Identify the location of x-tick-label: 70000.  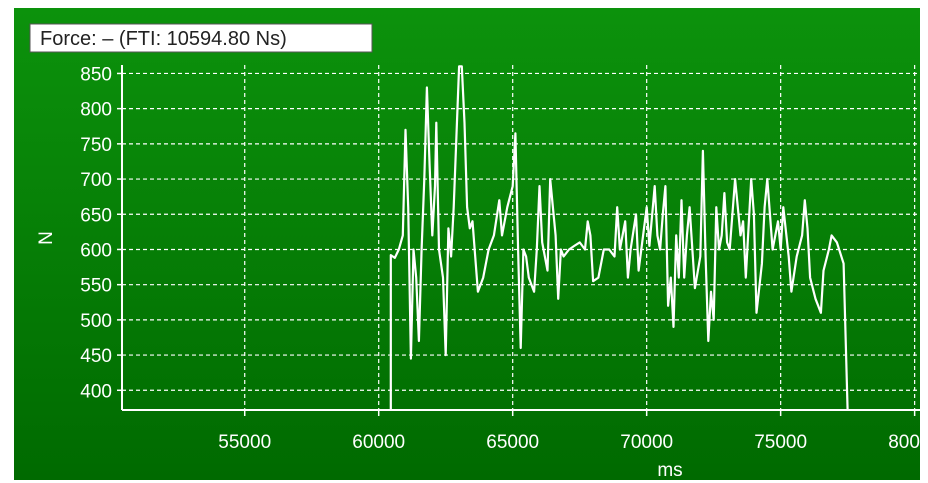
(646, 442).